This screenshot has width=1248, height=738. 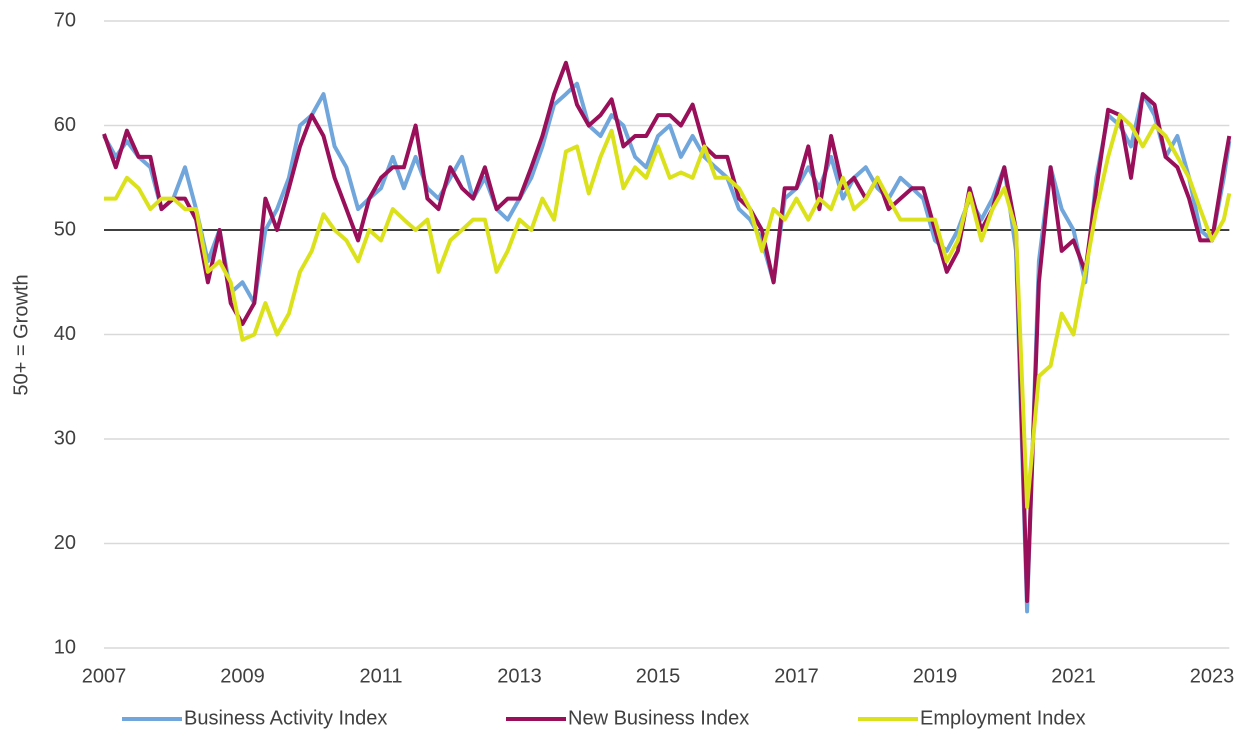 What do you see at coordinates (65, 647) in the screenshot?
I see `y-tick-label: 10` at bounding box center [65, 647].